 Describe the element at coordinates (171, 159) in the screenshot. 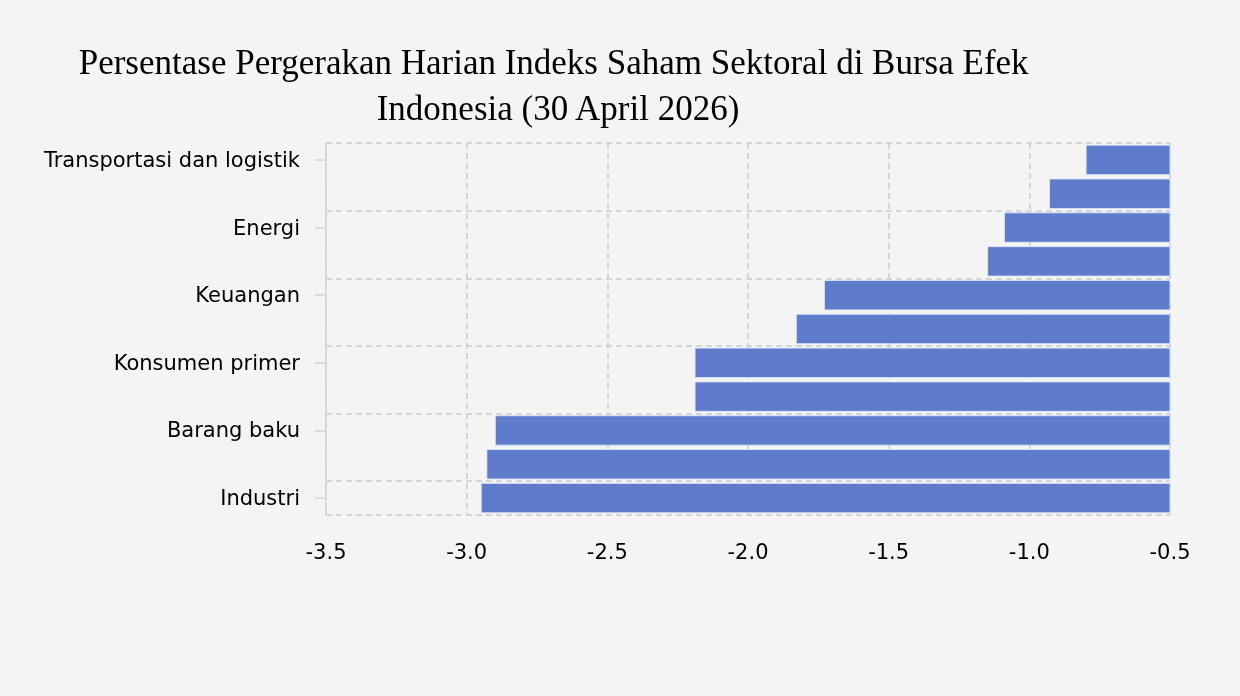

I see `y-tick-label: Transportasi dan logistik` at that location.